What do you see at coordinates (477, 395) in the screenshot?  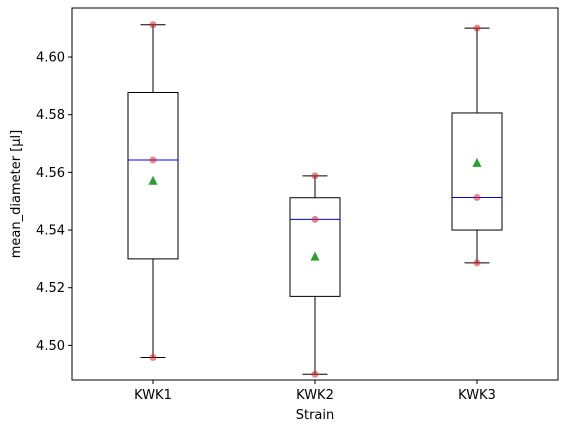 I see `x-tick-label: KWK3` at bounding box center [477, 395].